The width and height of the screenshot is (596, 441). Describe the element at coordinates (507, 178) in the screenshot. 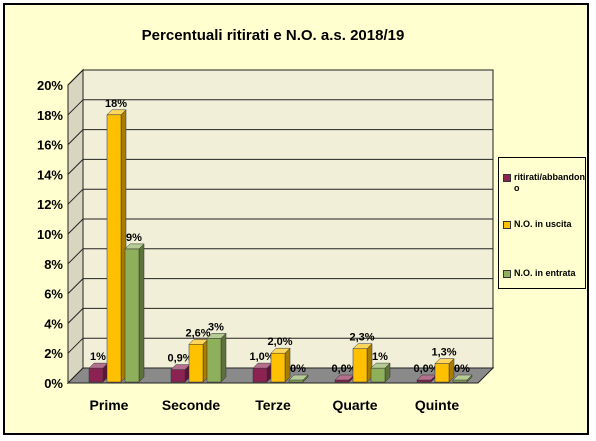

I see `legend-swatch-ritirati` at that location.